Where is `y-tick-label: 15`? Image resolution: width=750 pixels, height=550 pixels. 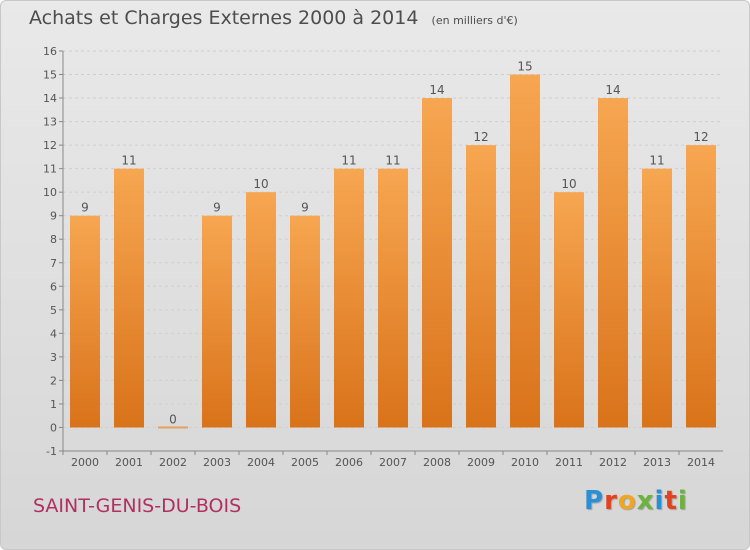
y-tick-label: 15 is located at coordinates (50, 75).